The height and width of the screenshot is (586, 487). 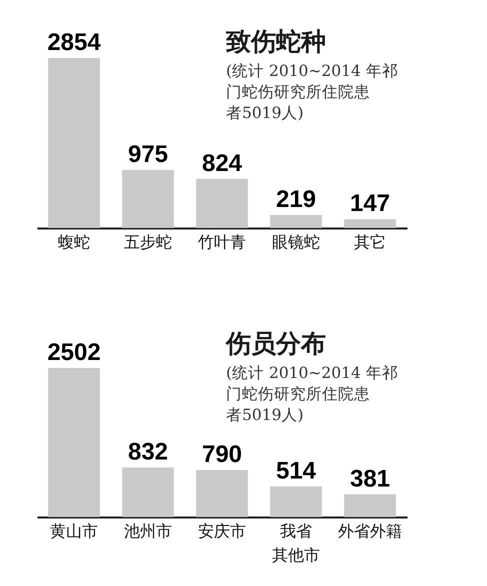 What do you see at coordinates (370, 531) in the screenshot?
I see `x-tick-label: 外省外籍` at bounding box center [370, 531].